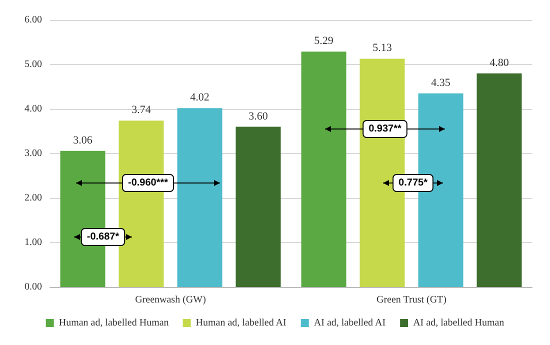  What do you see at coordinates (148, 183) in the screenshot?
I see `annotation: -0.960***` at bounding box center [148, 183].